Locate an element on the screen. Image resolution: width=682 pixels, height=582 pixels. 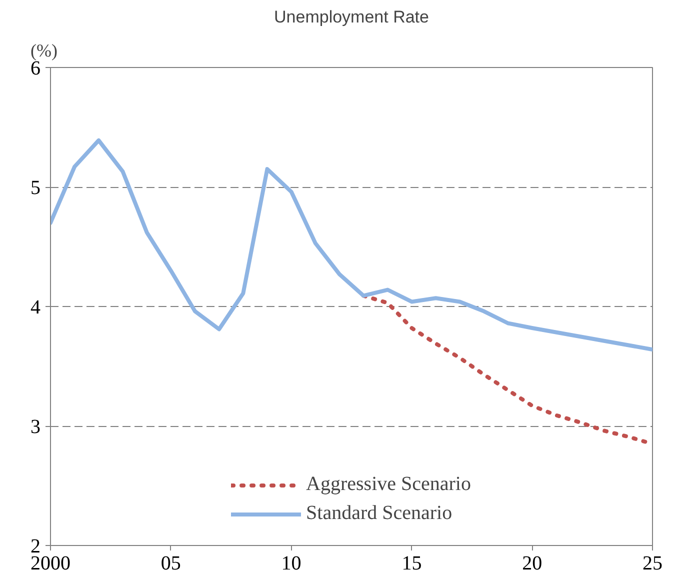
y-tick-label: 4 is located at coordinates (35, 307).